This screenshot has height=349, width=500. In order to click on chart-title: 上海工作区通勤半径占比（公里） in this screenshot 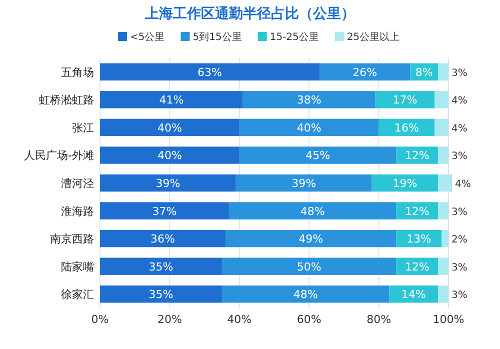, I will do `click(249, 13)`.